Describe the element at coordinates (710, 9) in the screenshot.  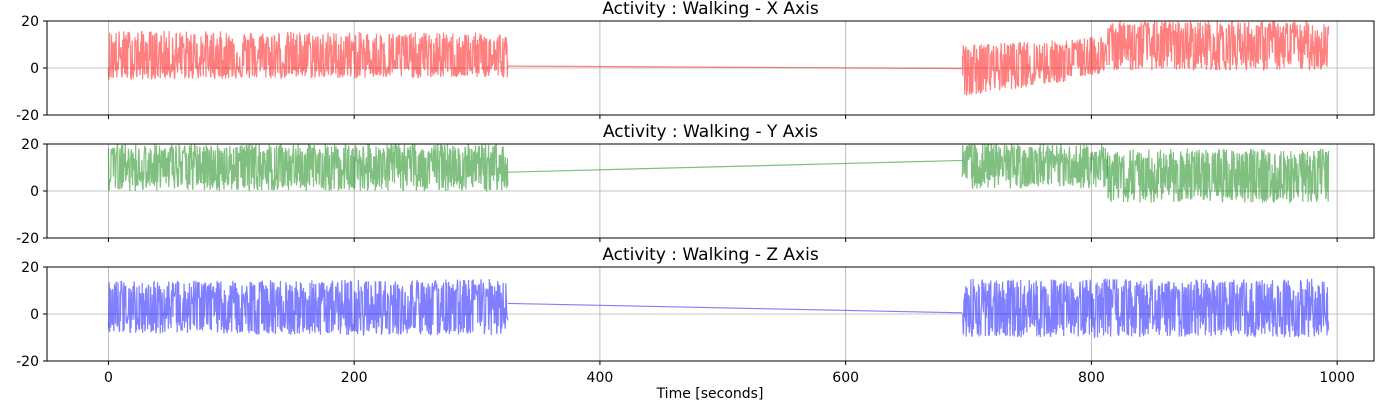
I see `chart-title: Activity : Walking - X Axis` at that location.